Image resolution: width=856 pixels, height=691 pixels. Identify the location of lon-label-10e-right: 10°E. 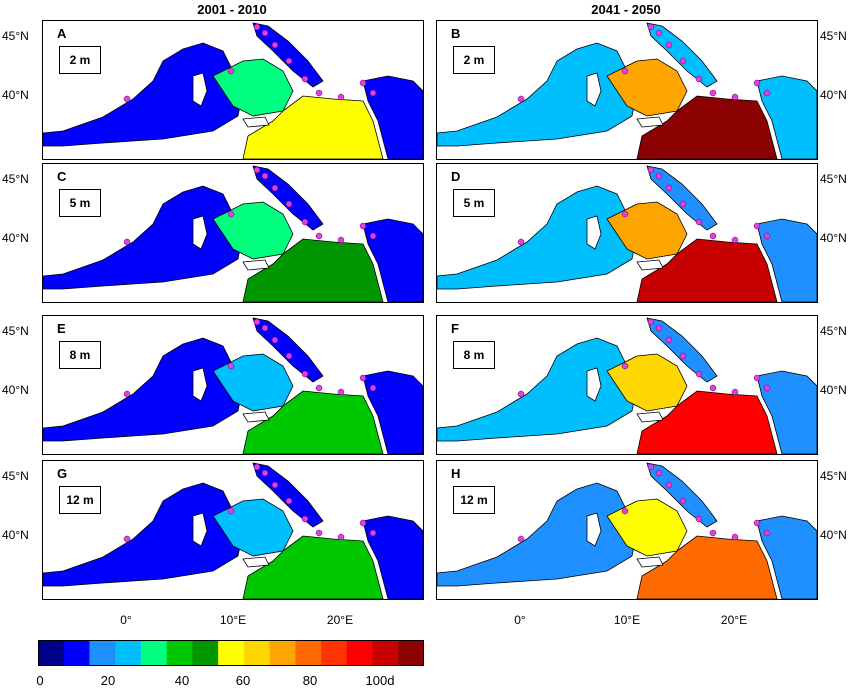
(627, 620).